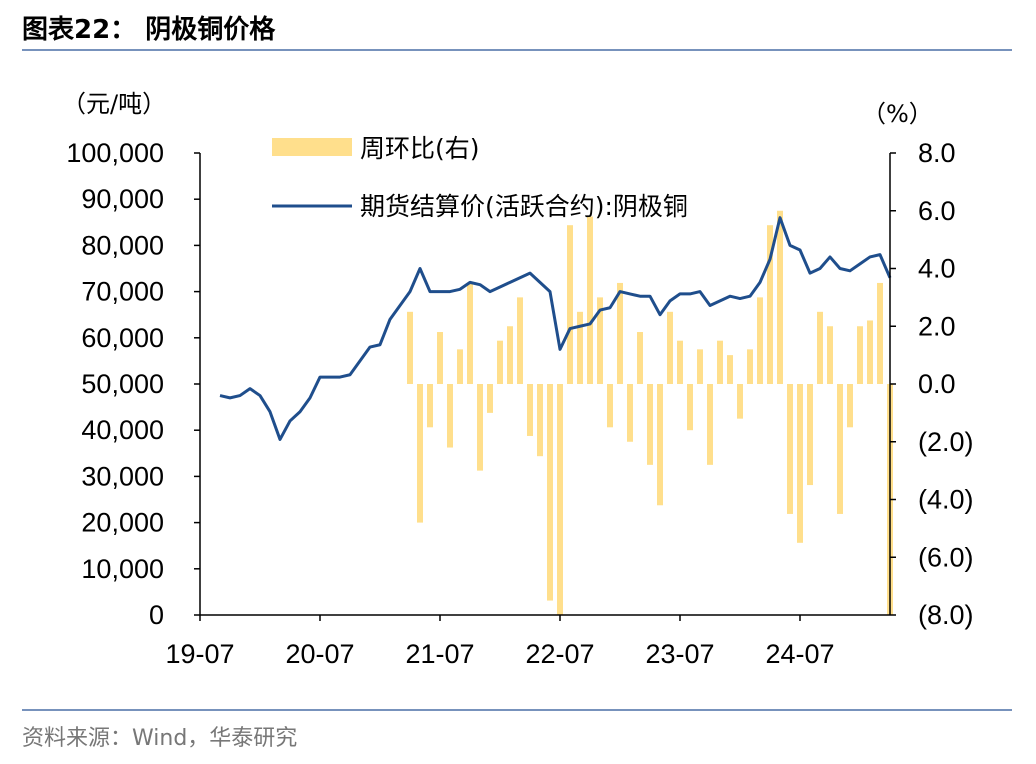 This screenshot has height=764, width=1036. Describe the element at coordinates (937, 269) in the screenshot. I see `y2-tick-label: 4.0` at that location.